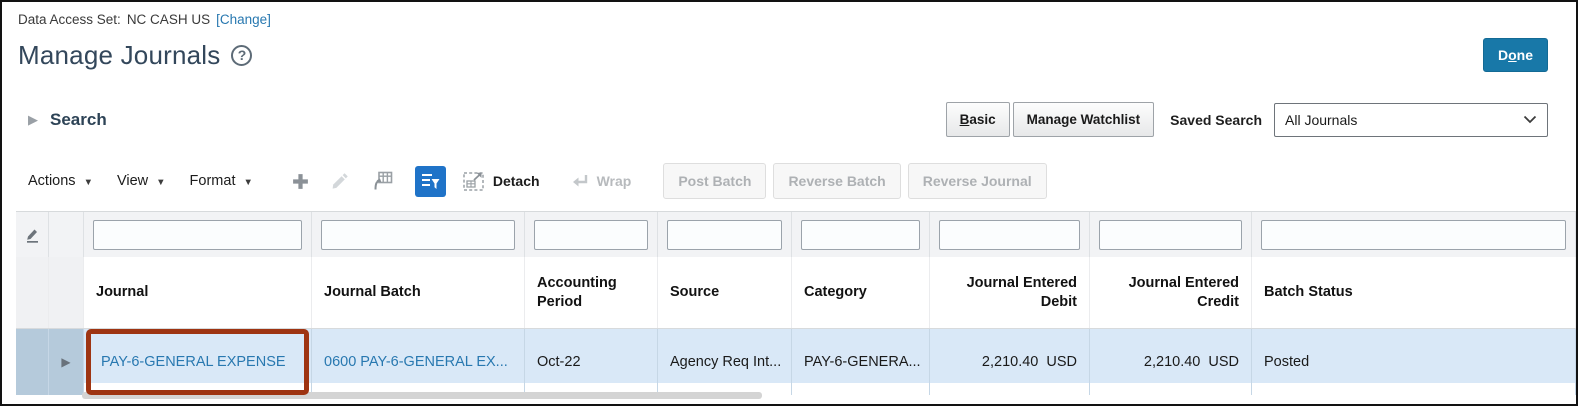 The height and width of the screenshot is (406, 1578). I want to click on done-button: Done, so click(1515, 55).